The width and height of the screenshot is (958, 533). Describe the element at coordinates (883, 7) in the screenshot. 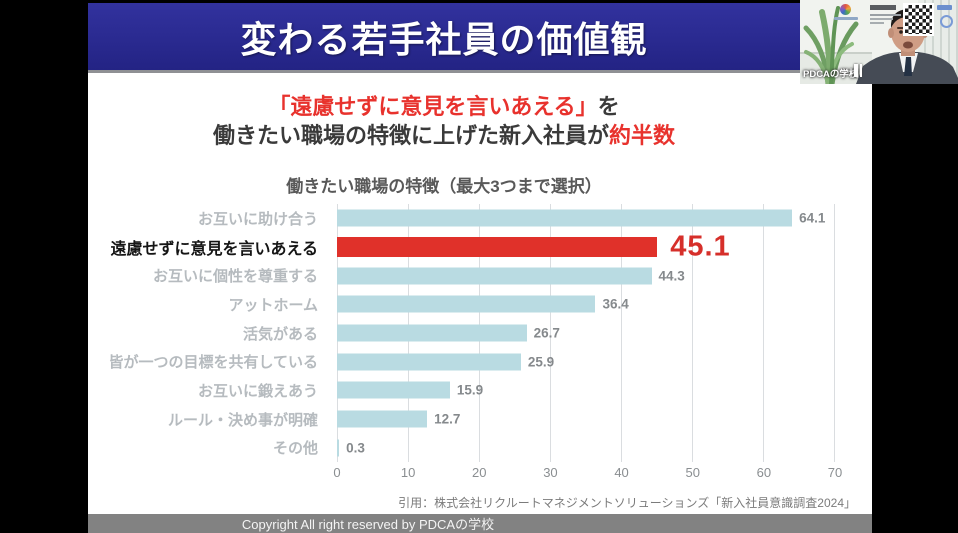

I see `name-card-name-text` at that location.